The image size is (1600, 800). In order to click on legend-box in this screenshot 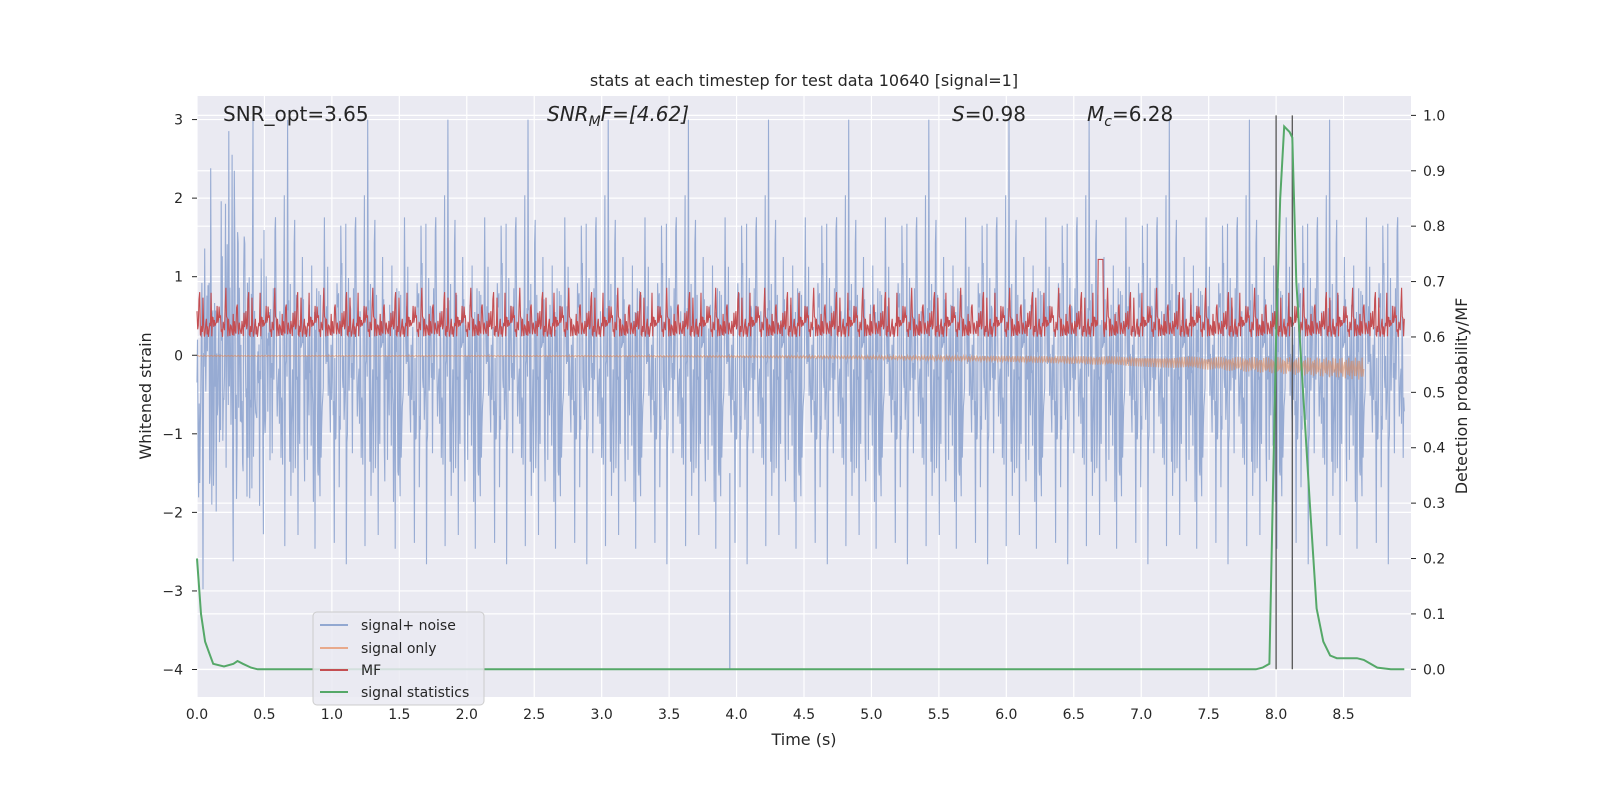, I will do `click(398, 658)`.